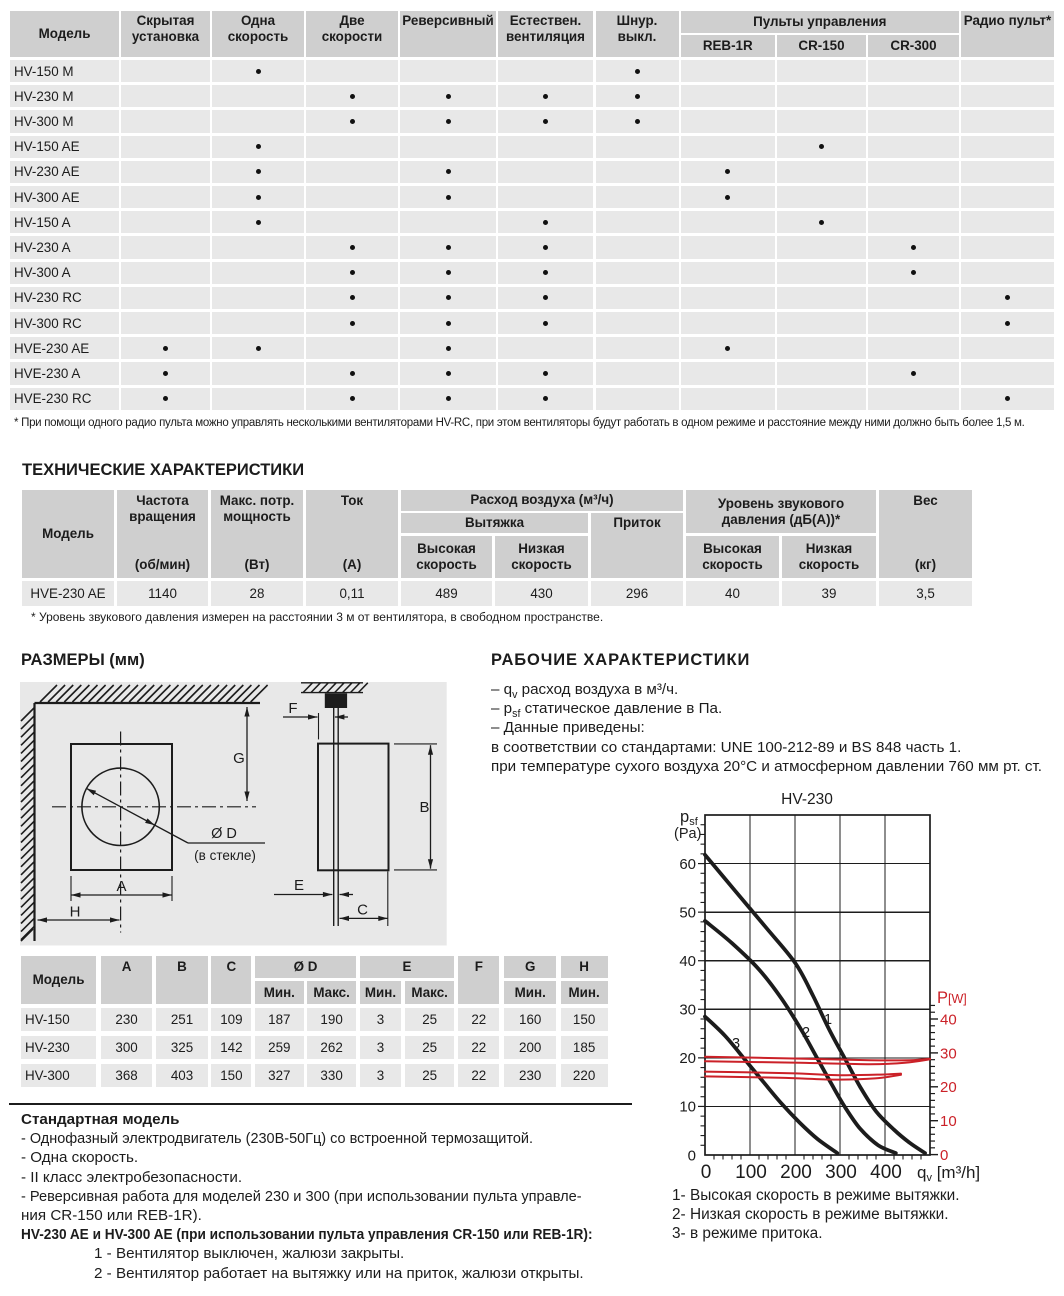  Describe the element at coordinates (299, 885) in the screenshot. I see `svg-text: E` at that location.